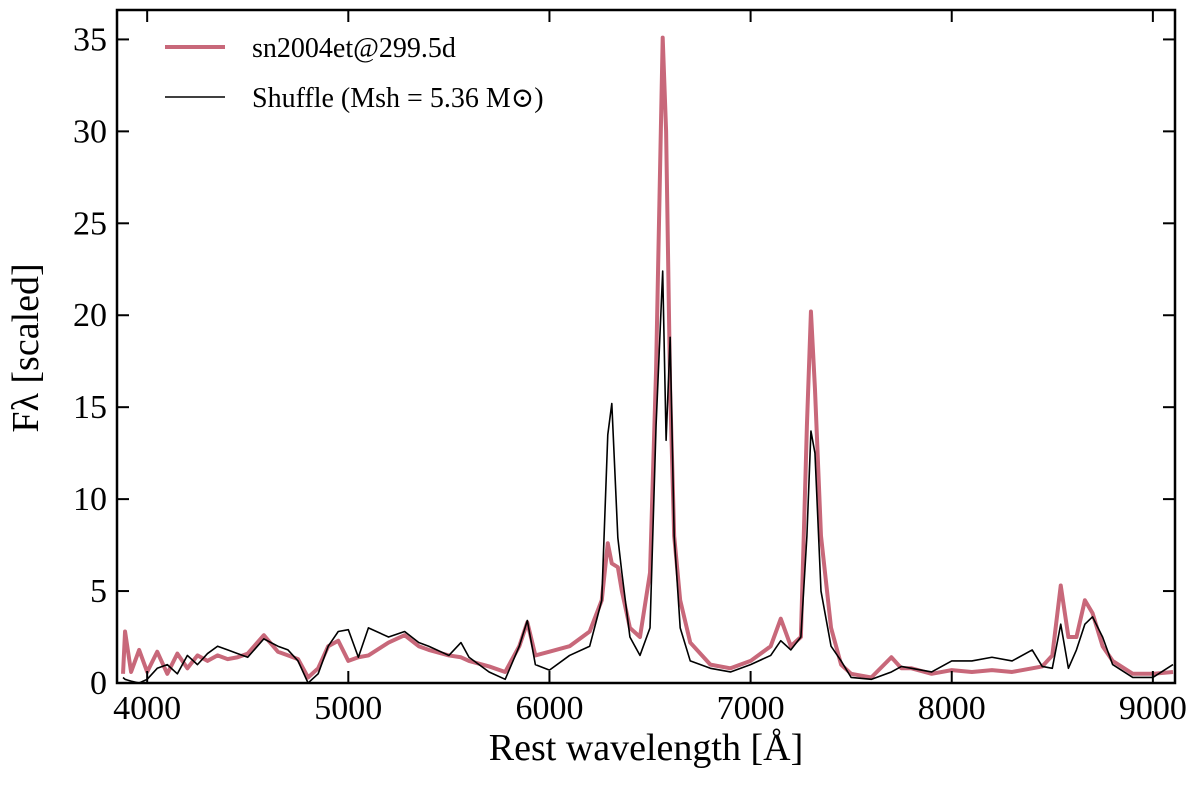 Image resolution: width=1200 pixels, height=806 pixels. Describe the element at coordinates (90, 39) in the screenshot. I see `y-tick-label: 35` at that location.